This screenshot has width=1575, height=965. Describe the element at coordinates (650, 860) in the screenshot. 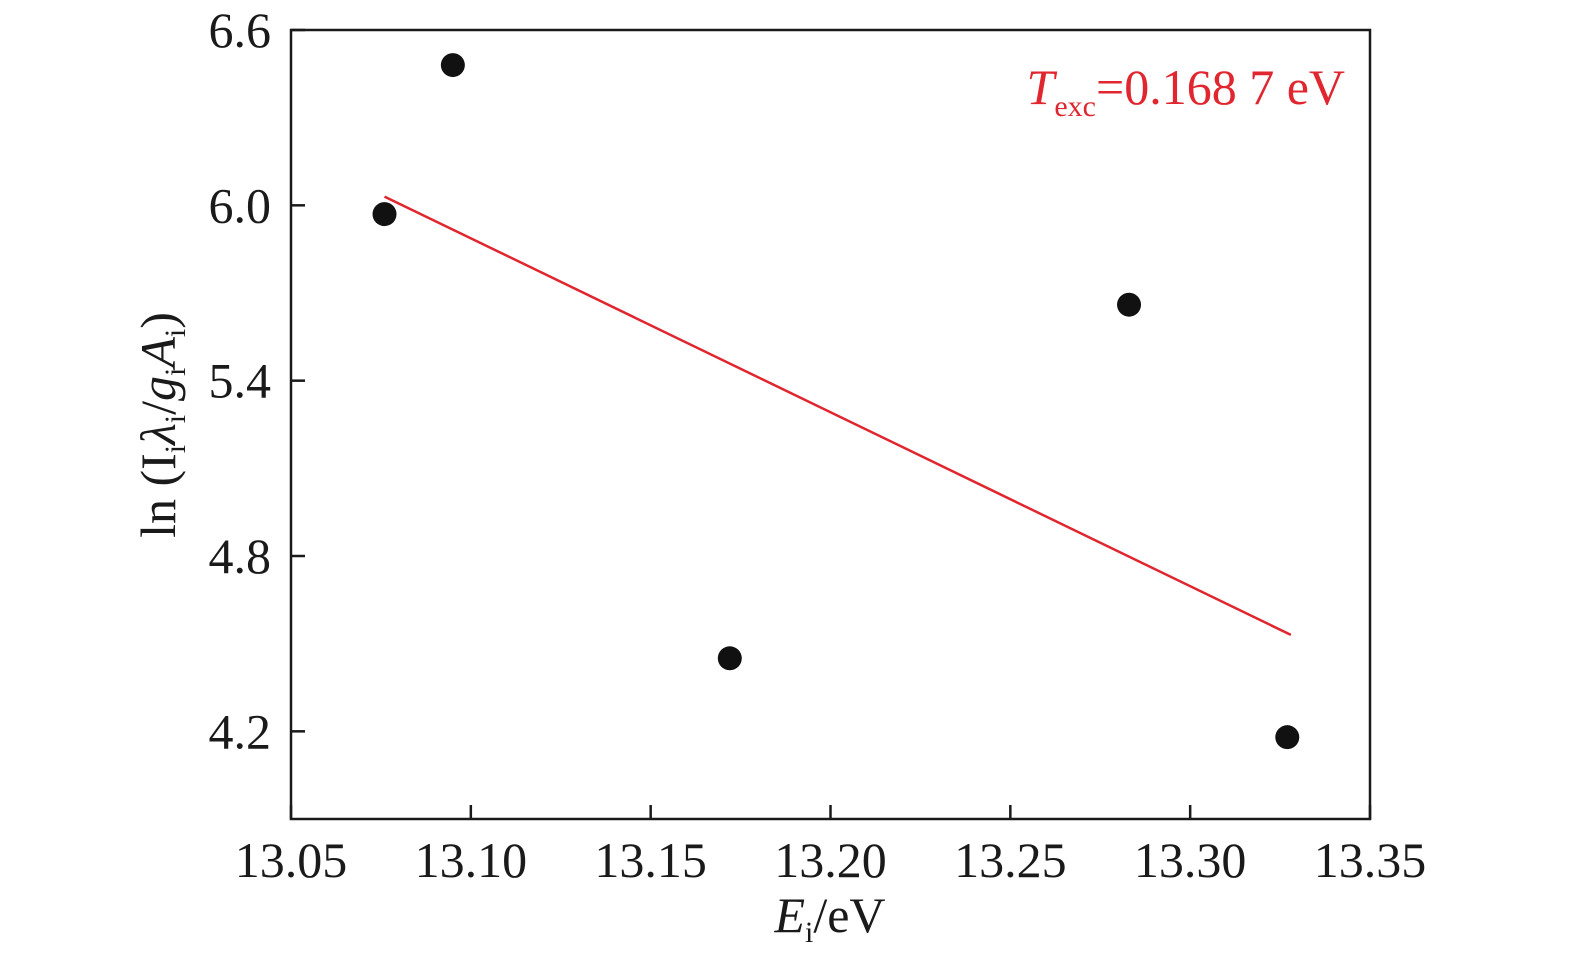

I see `x-tick-label: 13.15` at that location.